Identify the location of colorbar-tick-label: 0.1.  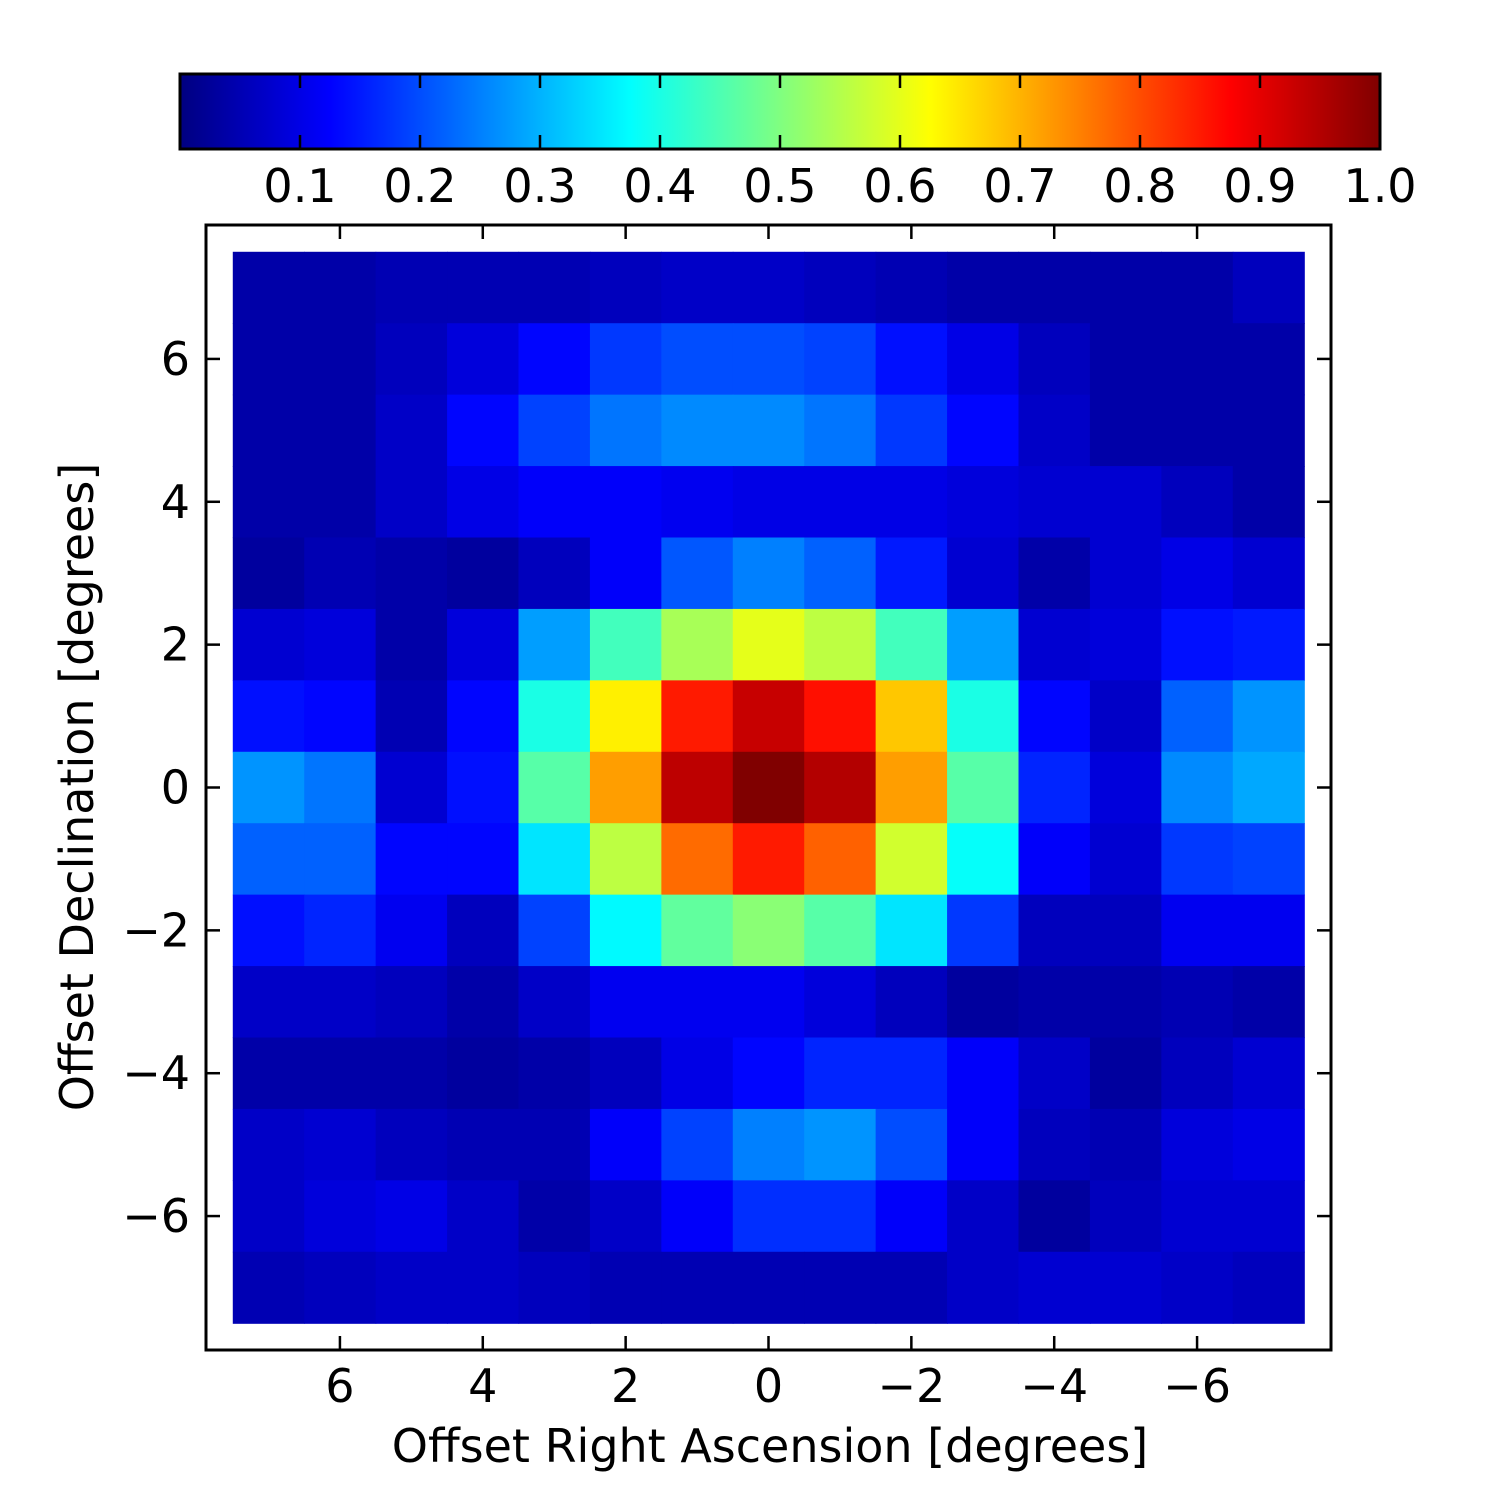
(299, 186).